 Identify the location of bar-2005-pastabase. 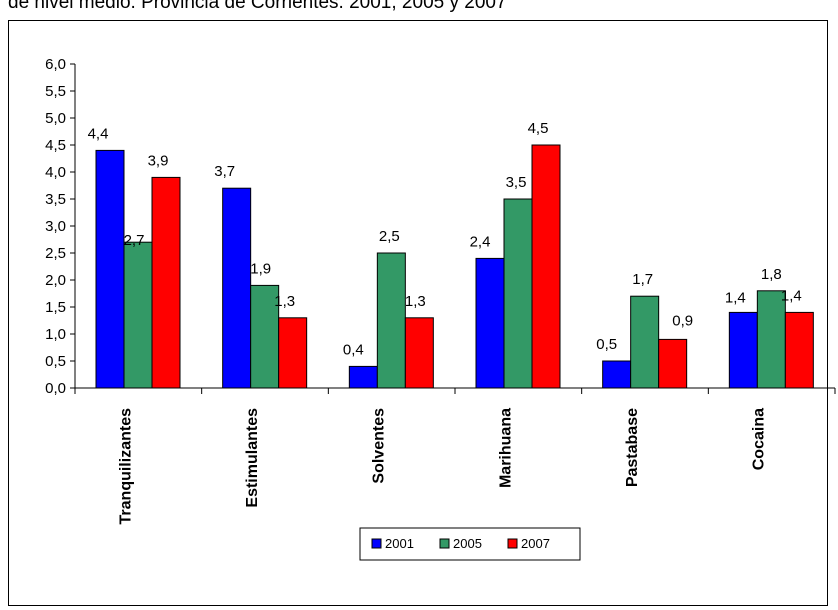
(645, 342).